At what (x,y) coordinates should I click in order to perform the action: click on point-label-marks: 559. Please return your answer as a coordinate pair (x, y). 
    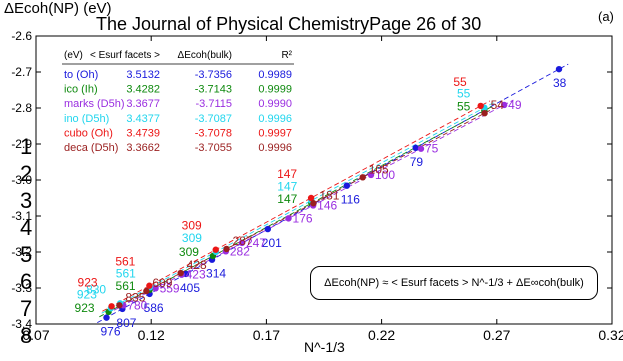
    Looking at the image, I should click on (170, 288).